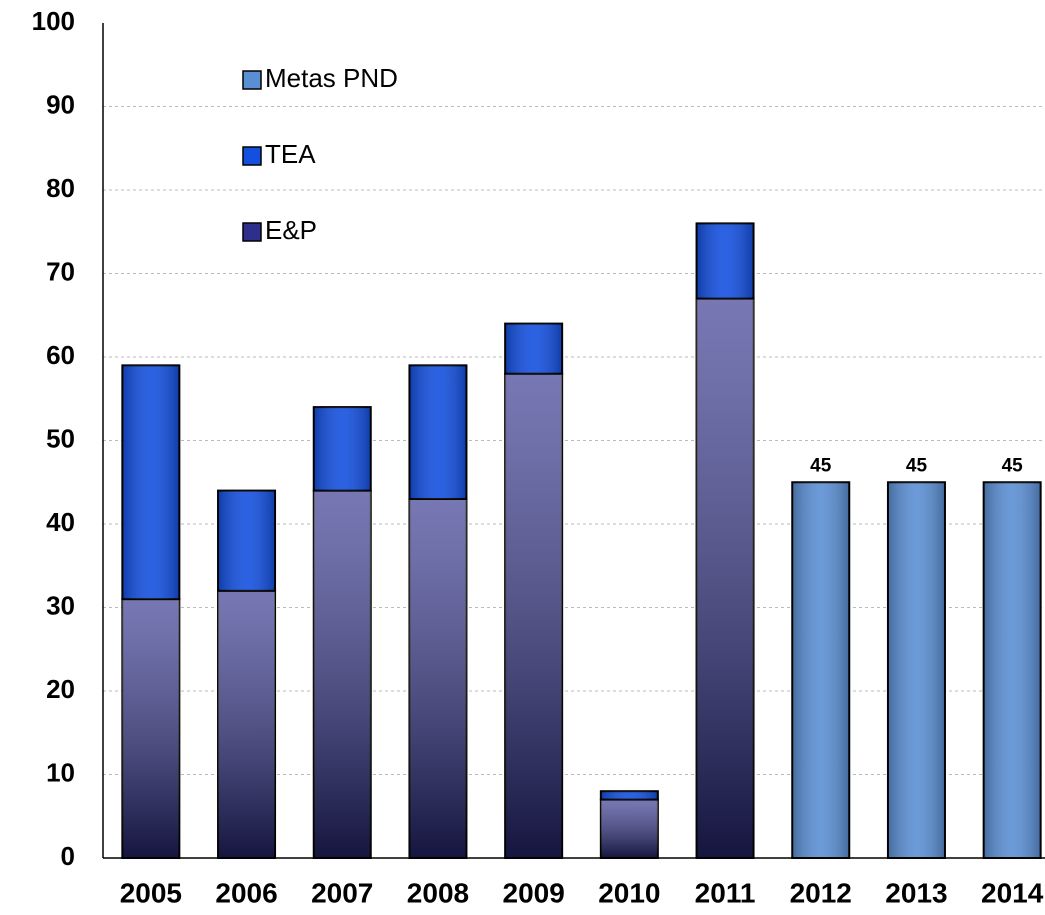  Describe the element at coordinates (725, 892) in the screenshot. I see `x-tick-label: 2011` at that location.